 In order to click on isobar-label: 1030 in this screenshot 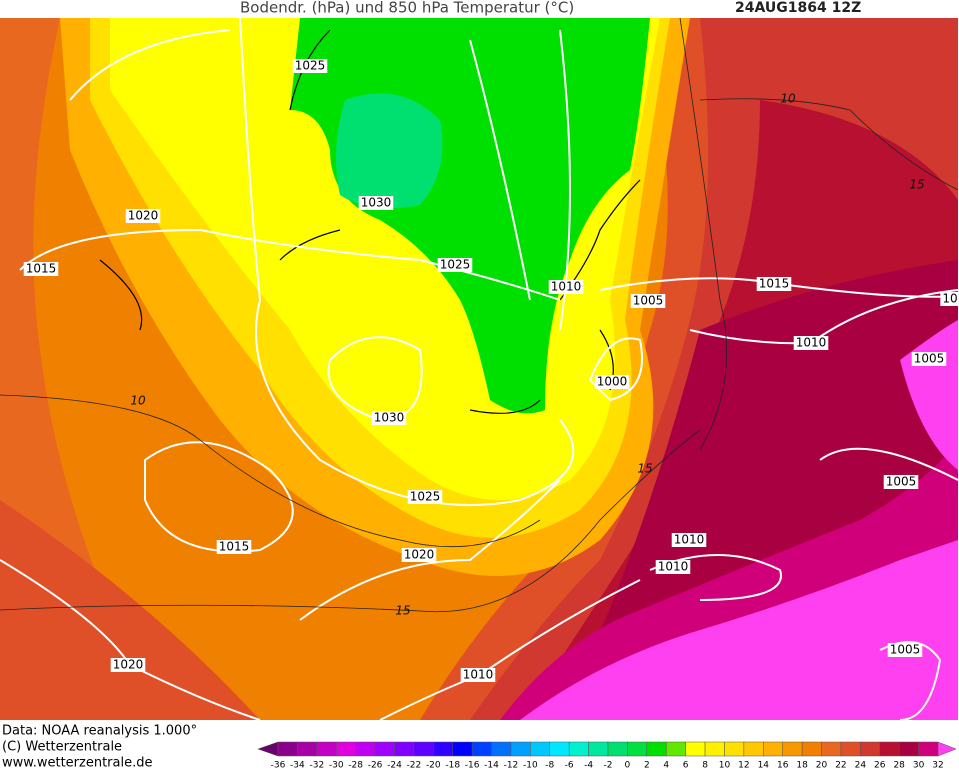, I will do `click(389, 418)`.